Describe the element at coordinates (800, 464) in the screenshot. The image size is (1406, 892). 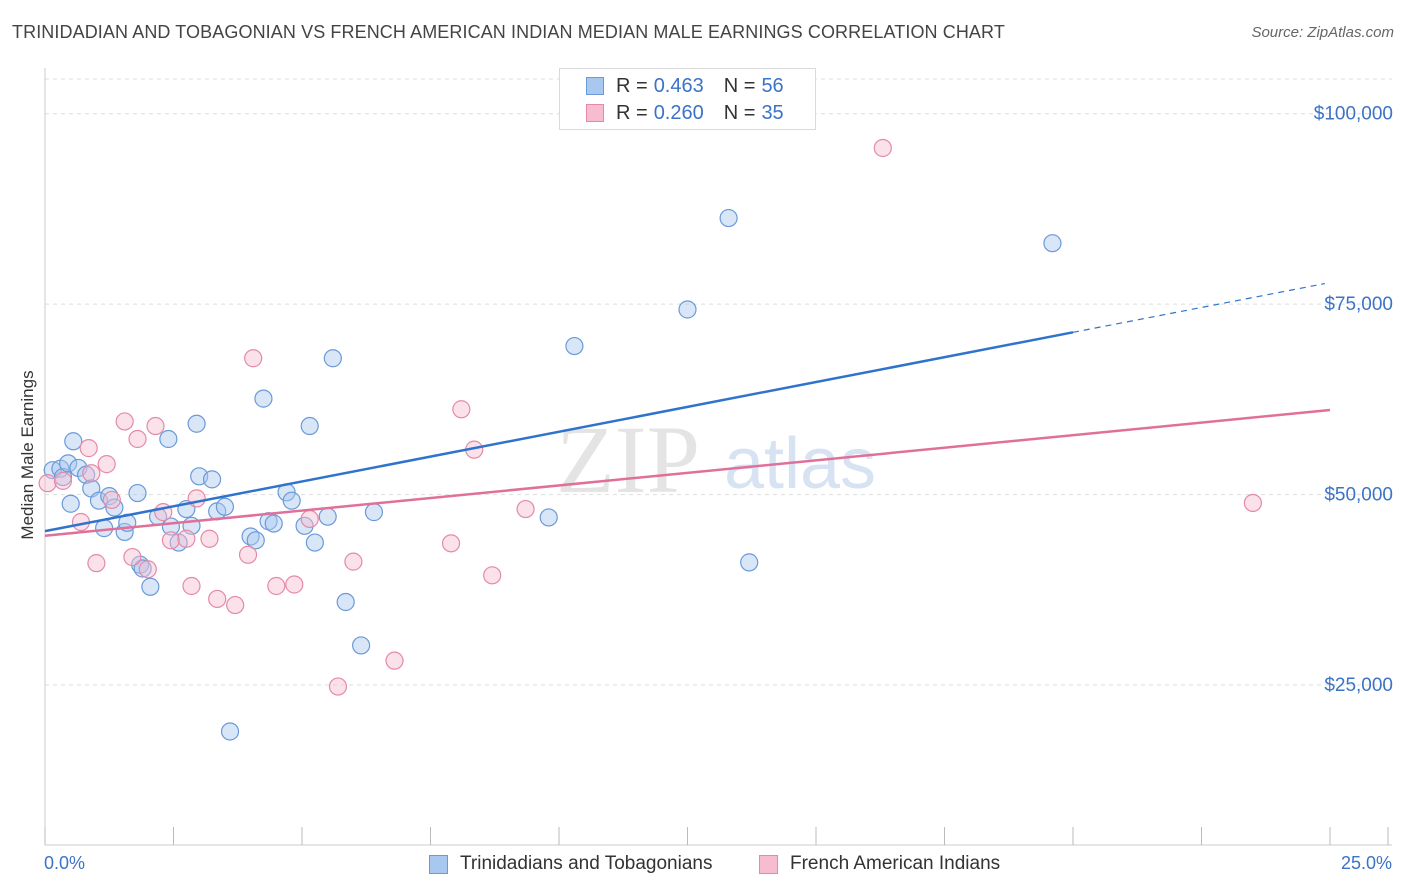
I see `watermark-atlas: atlas` at that location.